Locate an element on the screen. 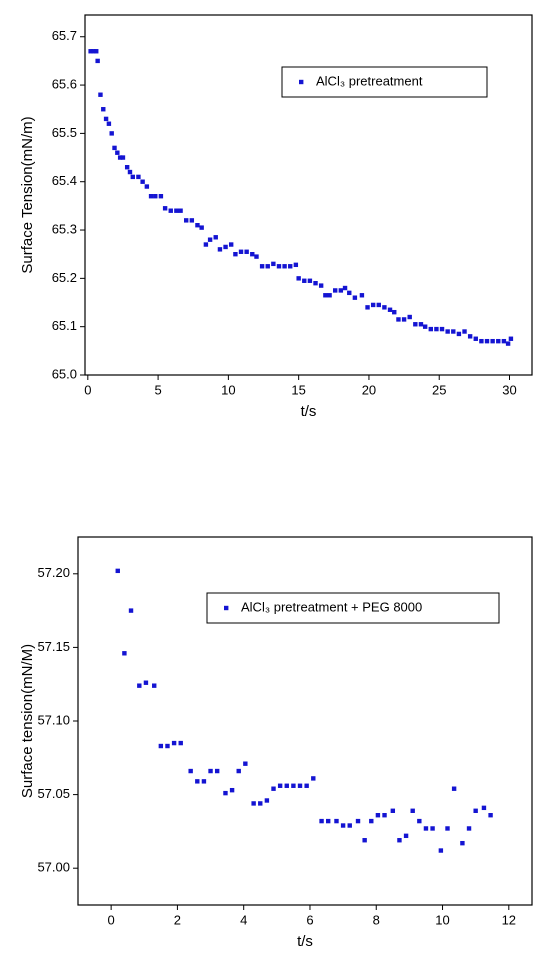 The image size is (550, 970). x-tick-label: 0 is located at coordinates (111, 919).